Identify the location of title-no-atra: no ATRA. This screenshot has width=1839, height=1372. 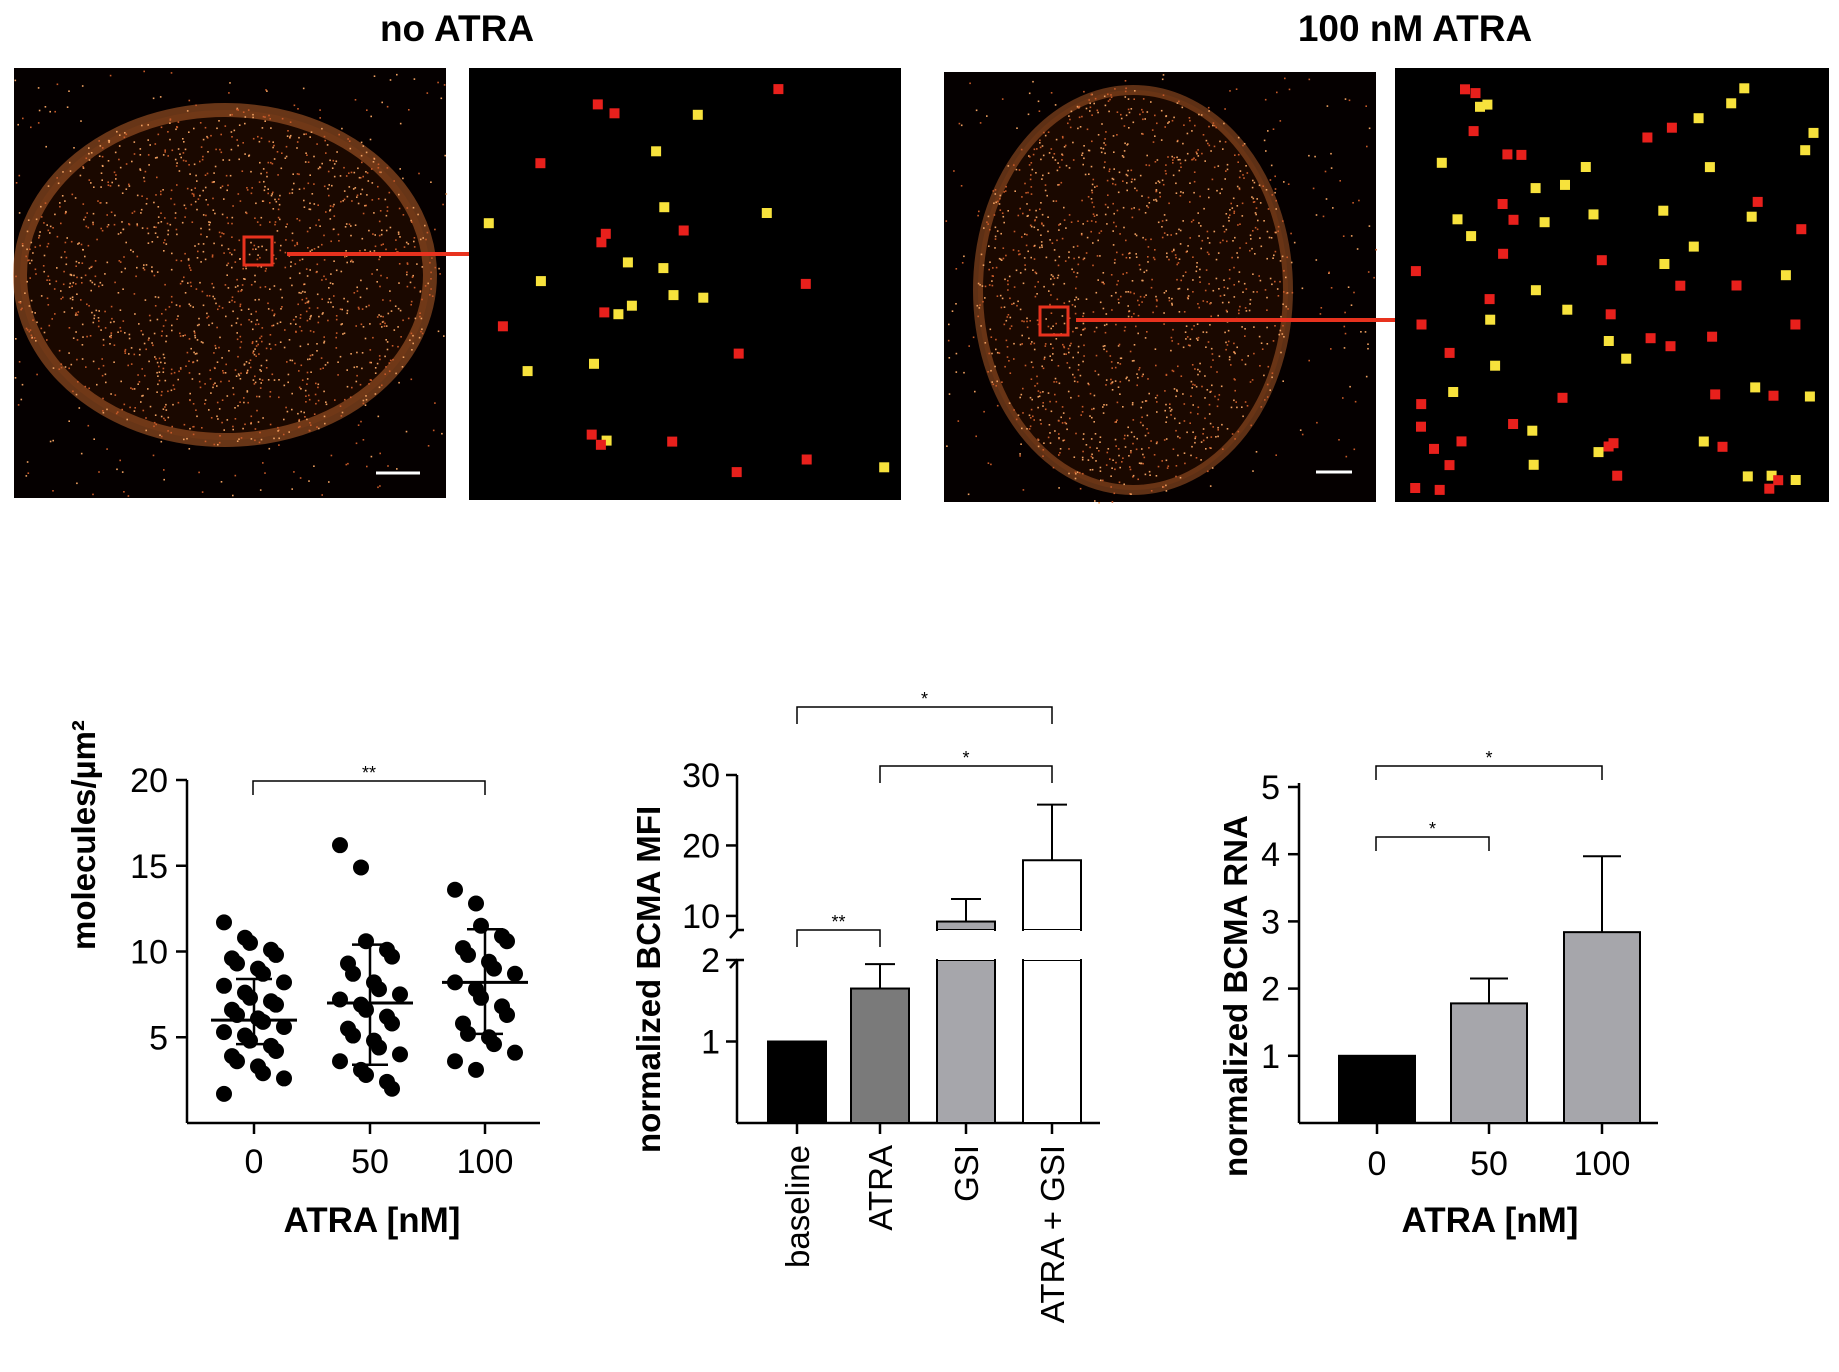
(457, 28).